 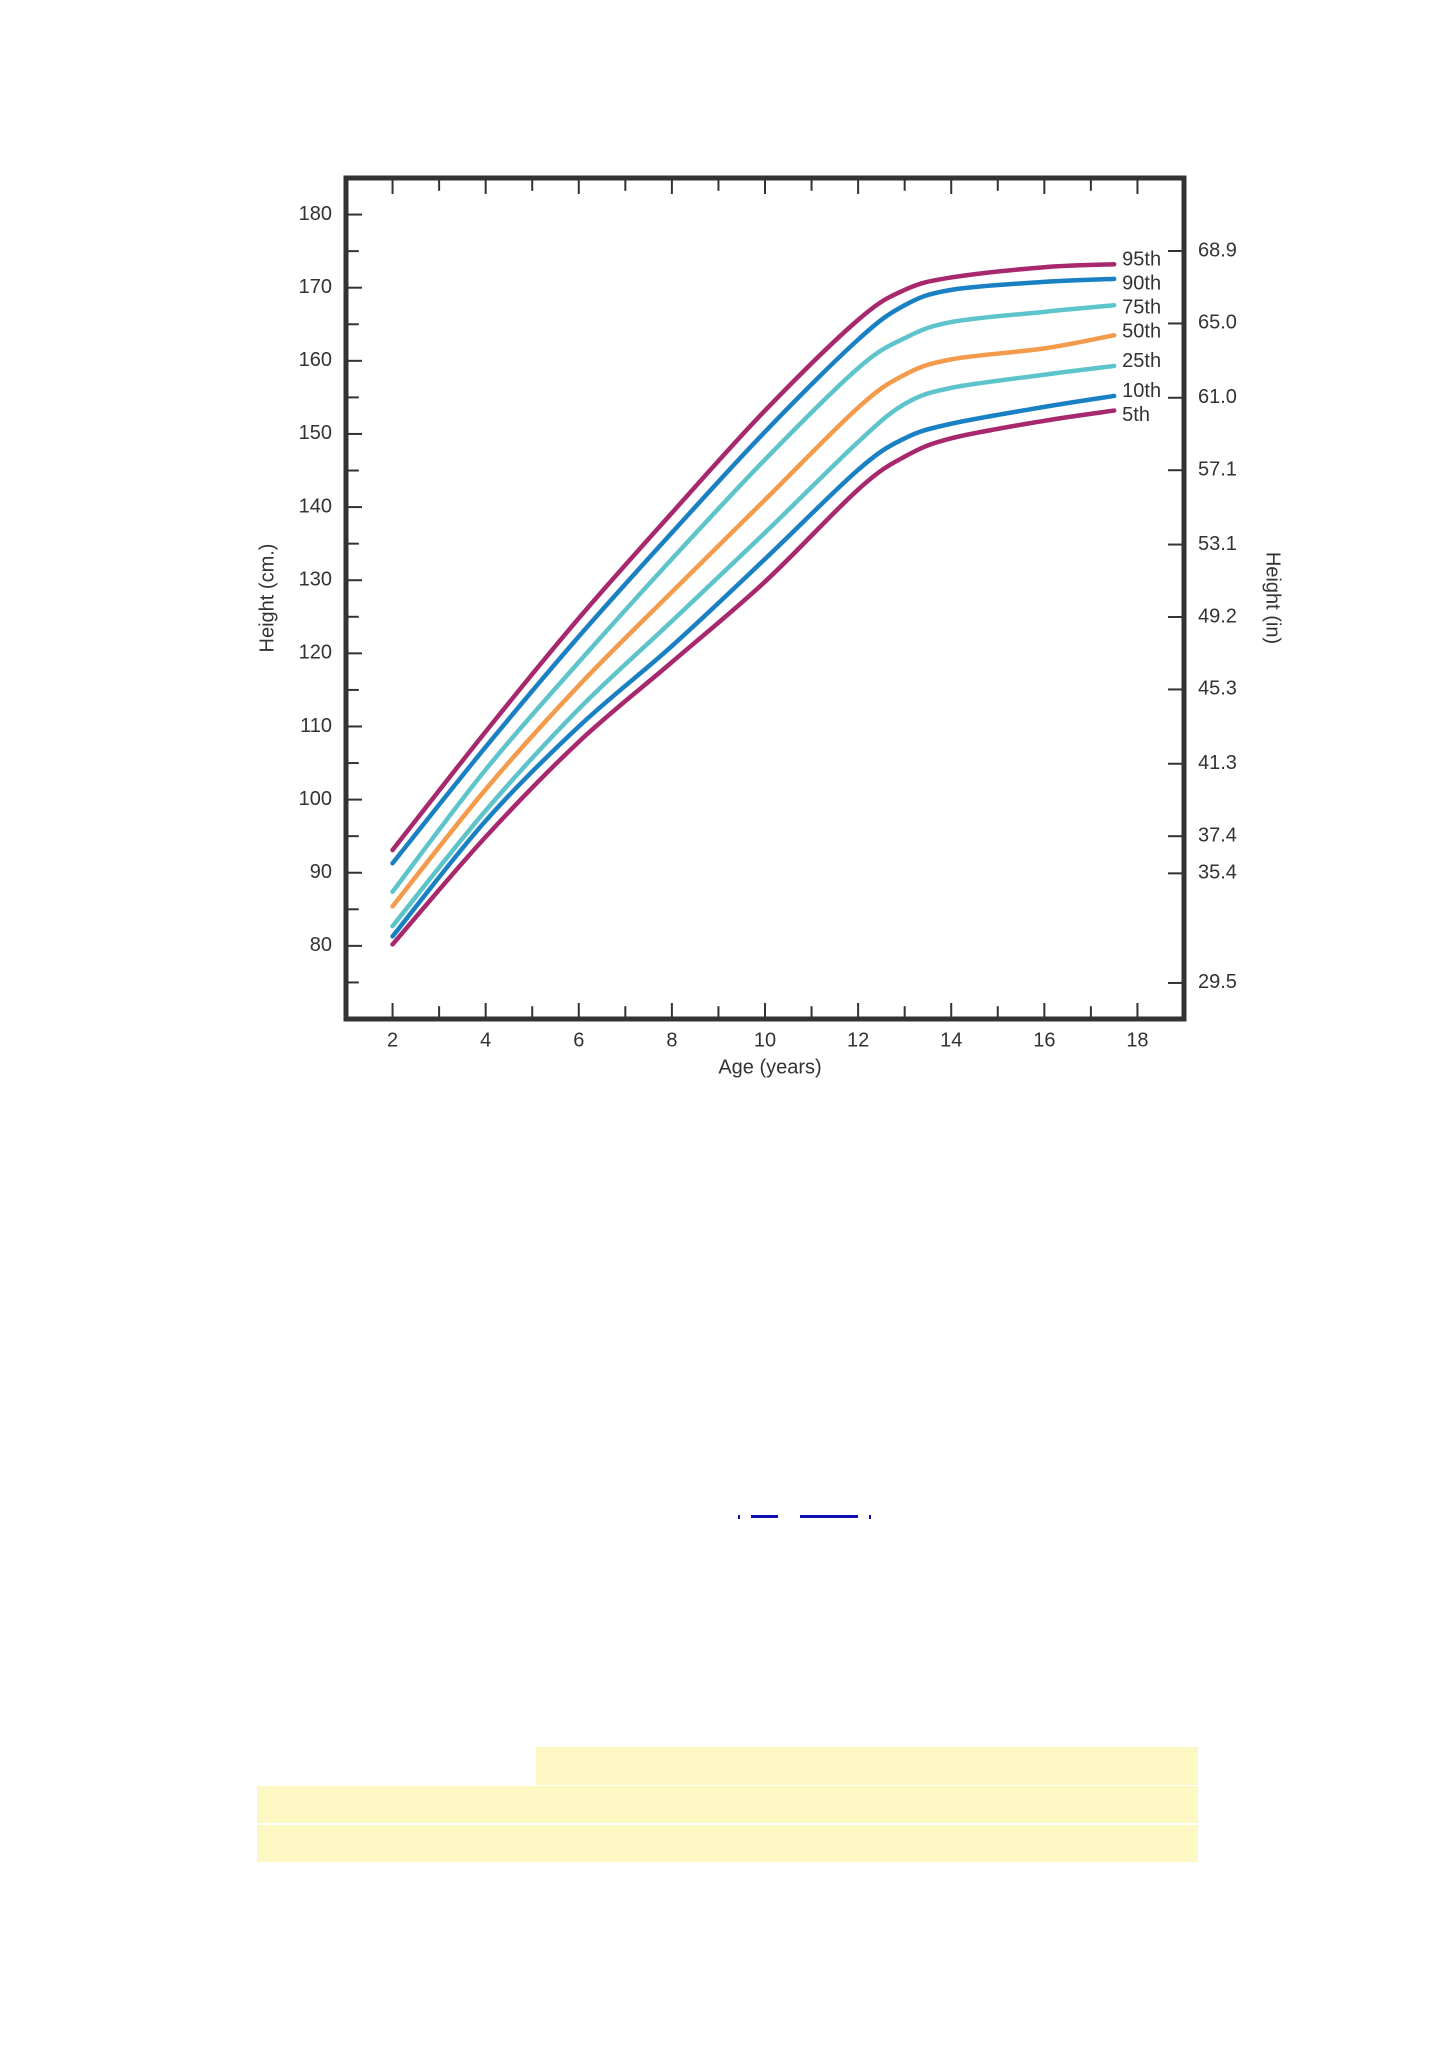 What do you see at coordinates (1217, 470) in the screenshot?
I see `y2-tick-label: 57.1` at bounding box center [1217, 470].